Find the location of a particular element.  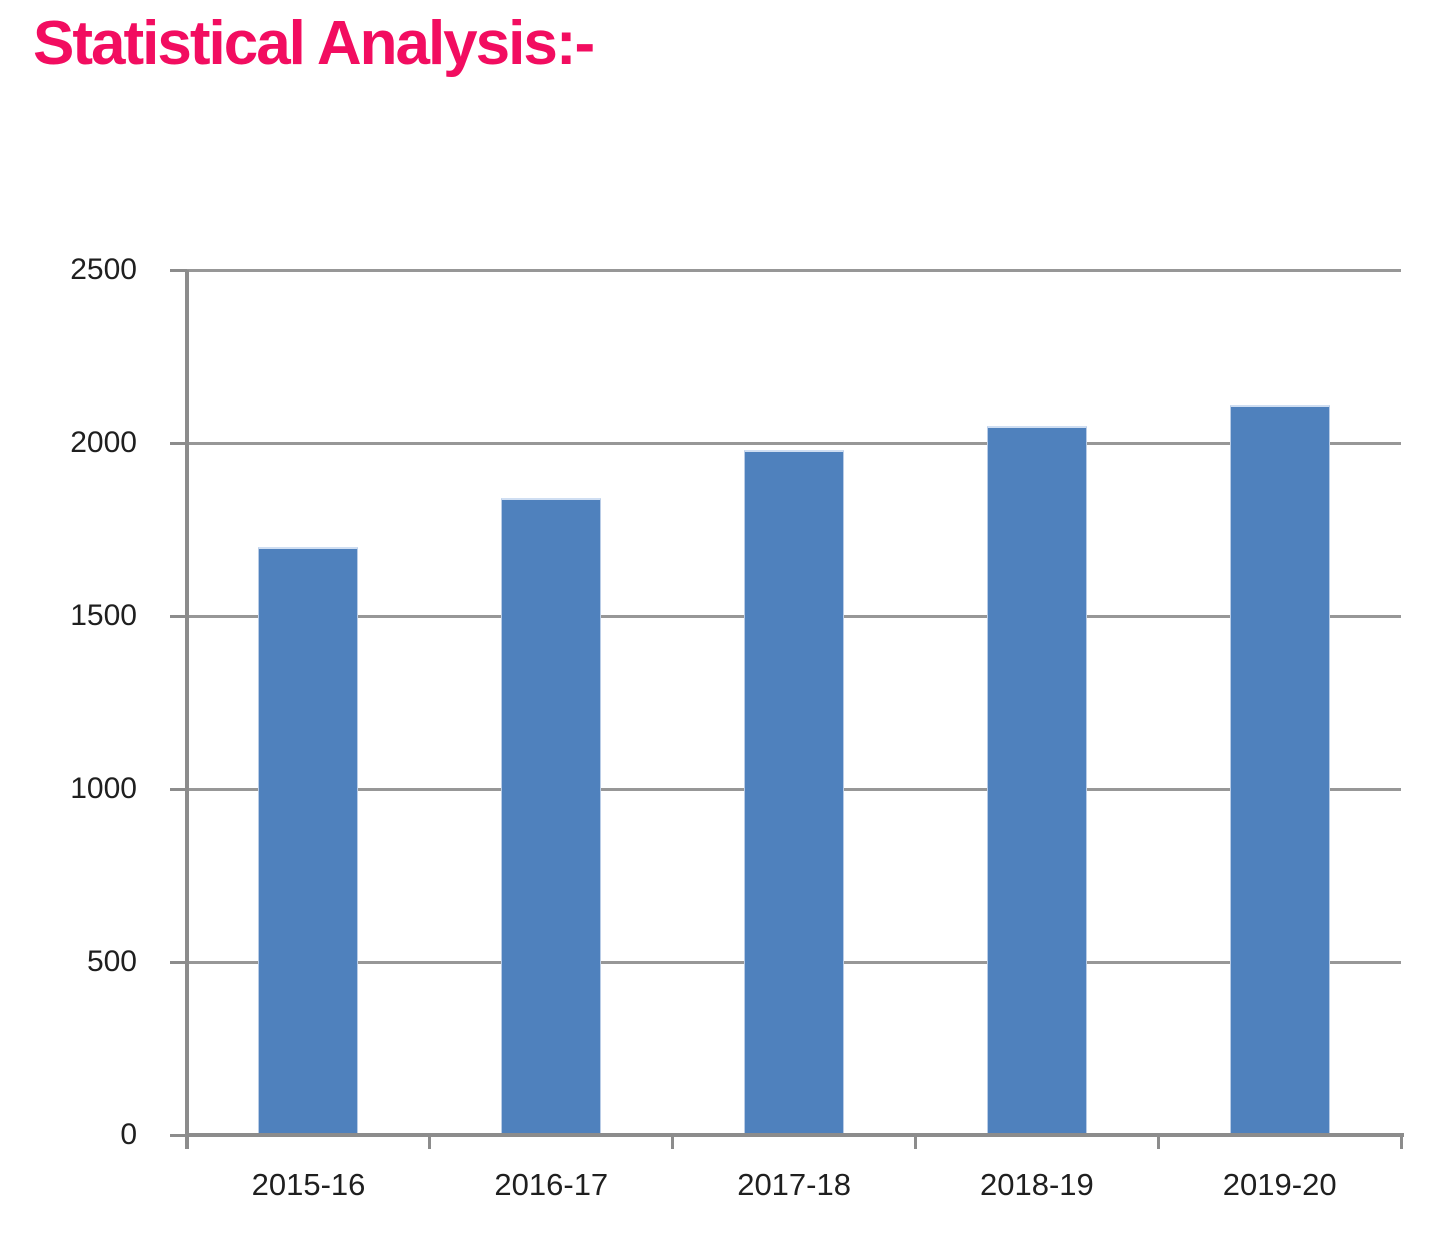

y-axis-tick-2000 is located at coordinates (178, 443).